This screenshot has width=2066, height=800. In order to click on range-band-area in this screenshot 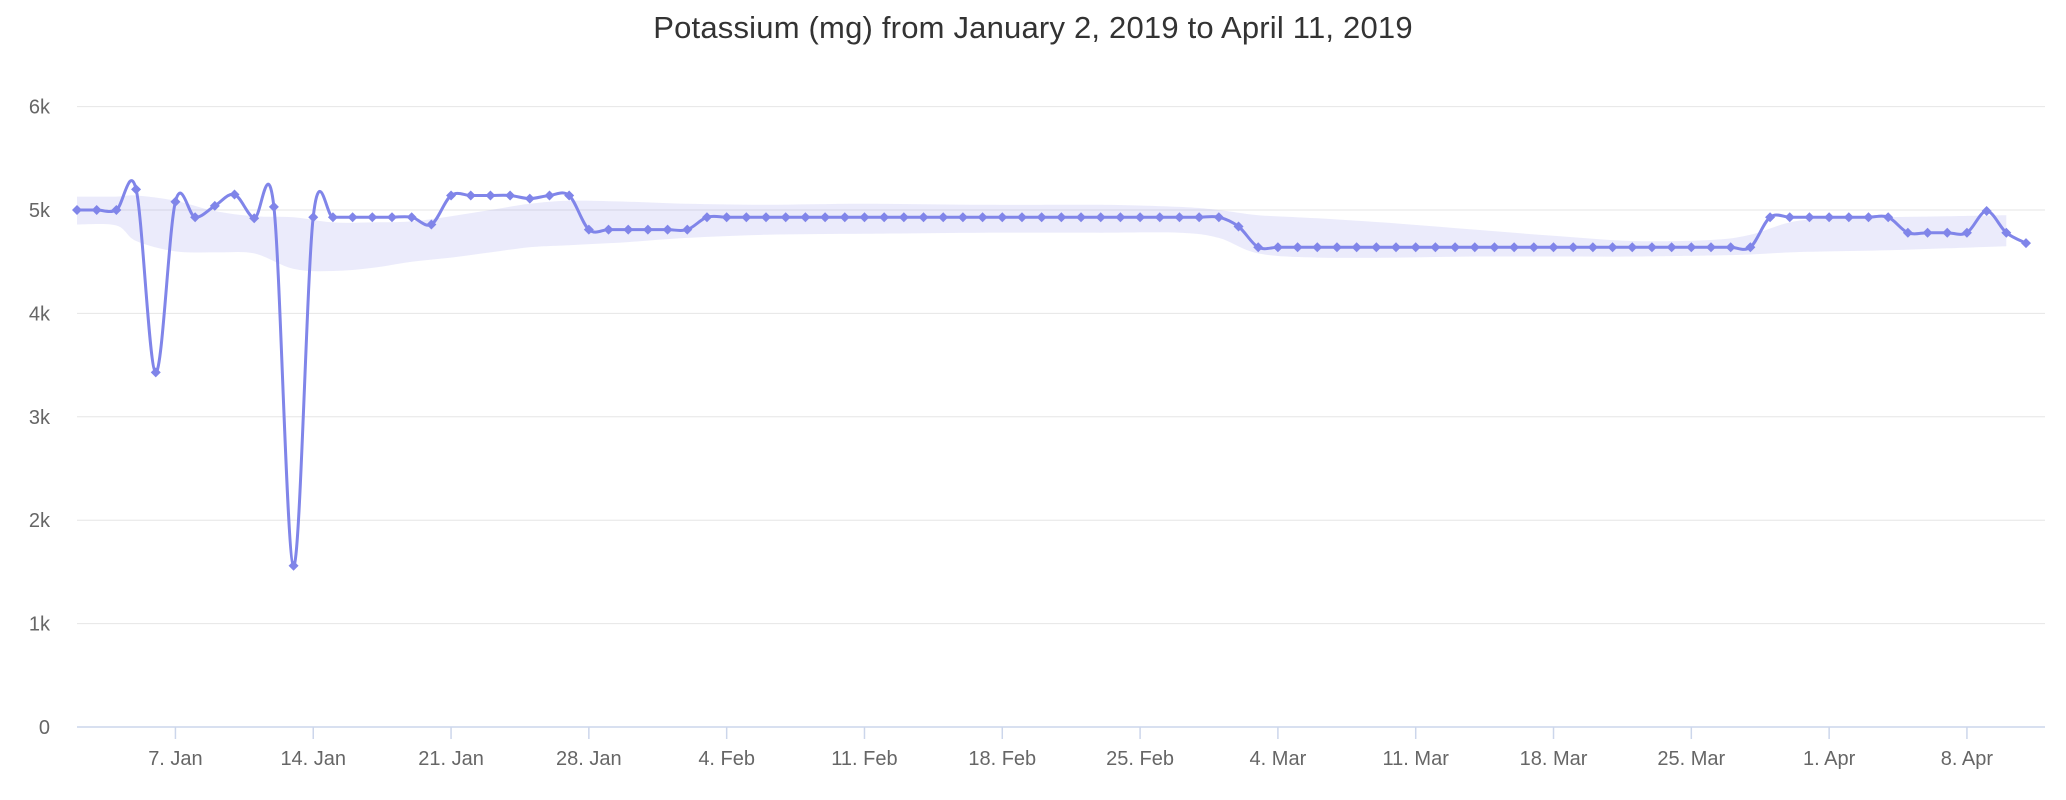, I will do `click(1042, 233)`.